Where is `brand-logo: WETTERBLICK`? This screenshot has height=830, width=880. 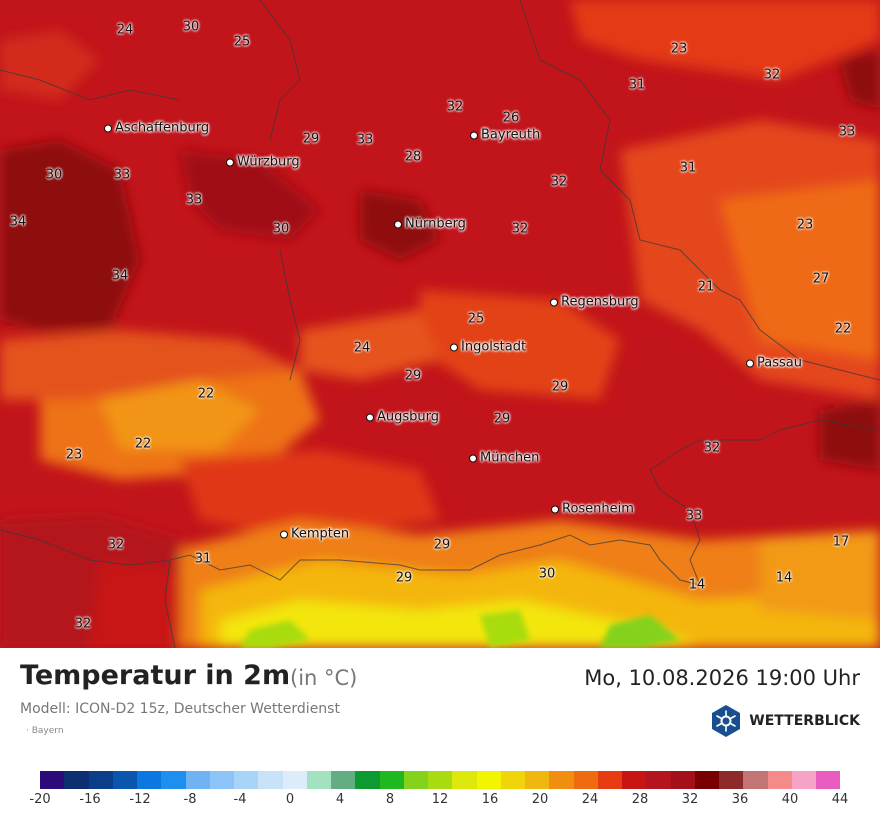 brand-logo: WETTERBLICK is located at coordinates (784, 721).